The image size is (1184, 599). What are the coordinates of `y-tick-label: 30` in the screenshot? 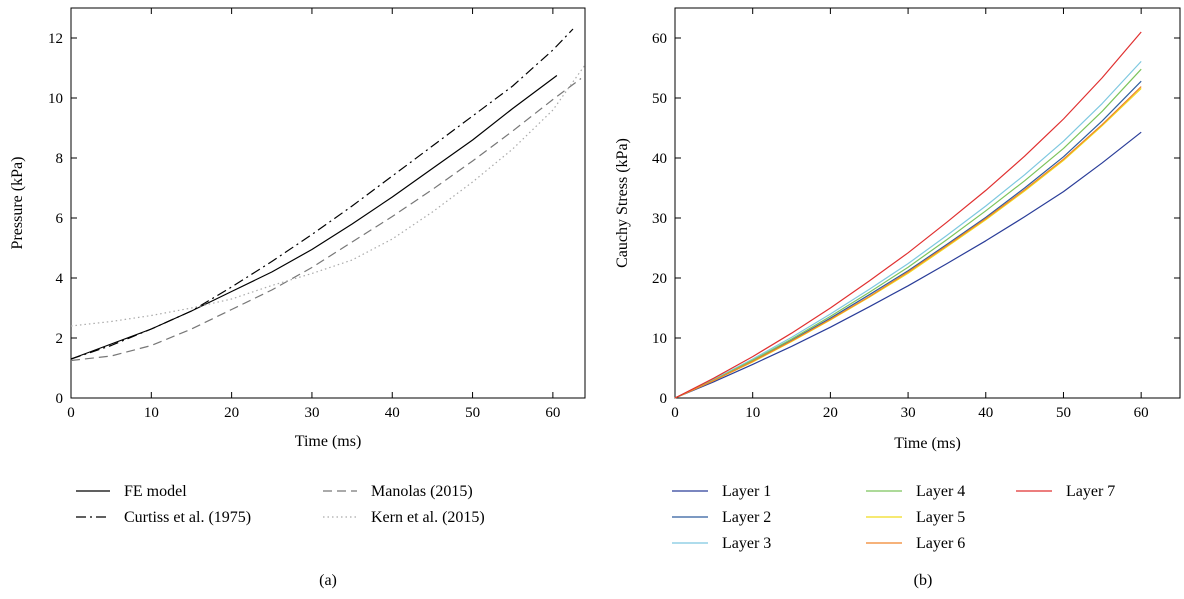 It's located at (659, 219).